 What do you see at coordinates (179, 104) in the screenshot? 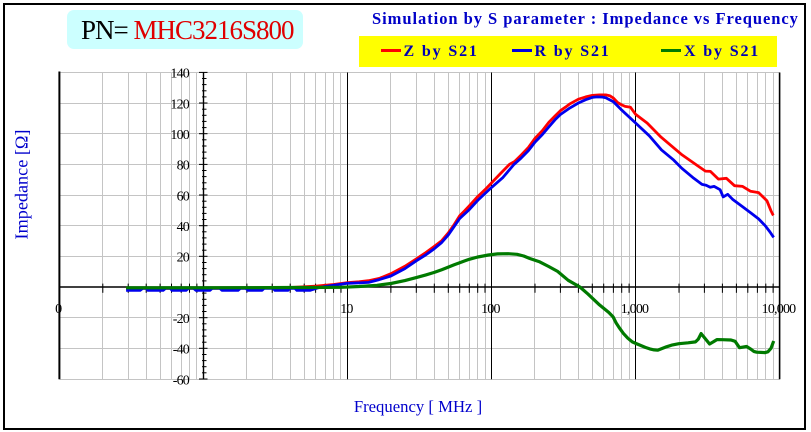
I see `svg-text: 120` at bounding box center [179, 104].